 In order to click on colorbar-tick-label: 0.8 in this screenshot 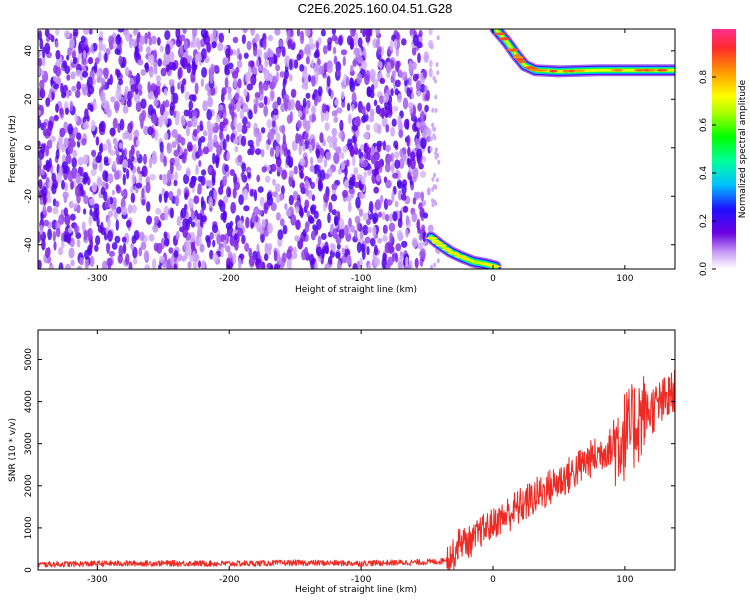, I will do `click(704, 77)`.